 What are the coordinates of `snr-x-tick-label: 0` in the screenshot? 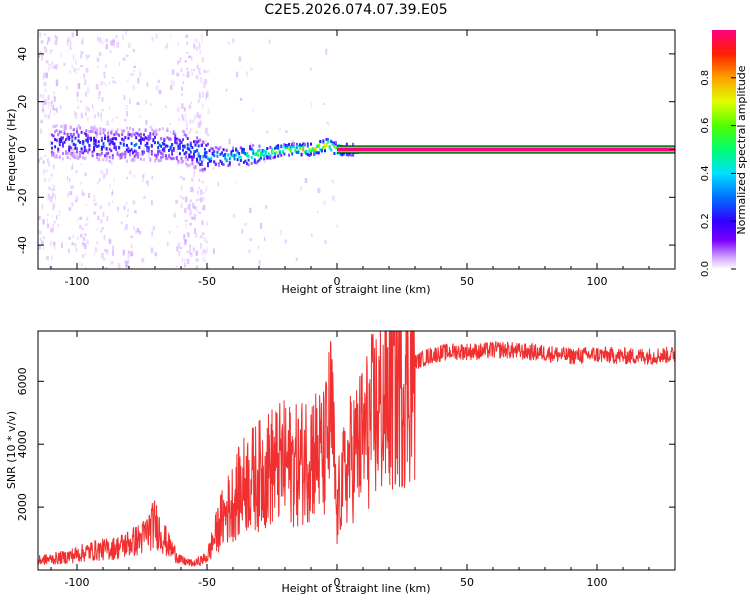 It's located at (337, 582).